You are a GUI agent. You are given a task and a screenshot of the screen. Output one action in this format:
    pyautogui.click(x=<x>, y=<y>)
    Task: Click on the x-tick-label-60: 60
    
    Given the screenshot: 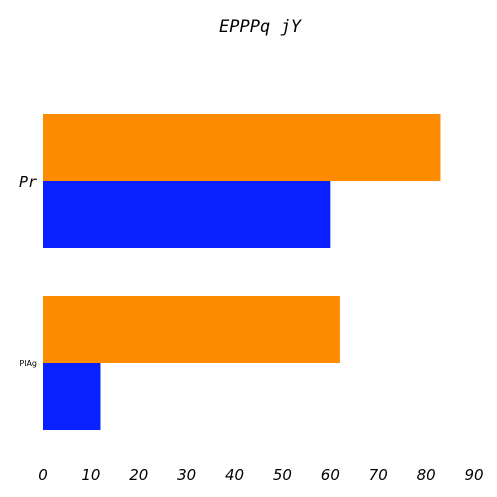 What is the action you would take?
    pyautogui.click(x=330, y=475)
    